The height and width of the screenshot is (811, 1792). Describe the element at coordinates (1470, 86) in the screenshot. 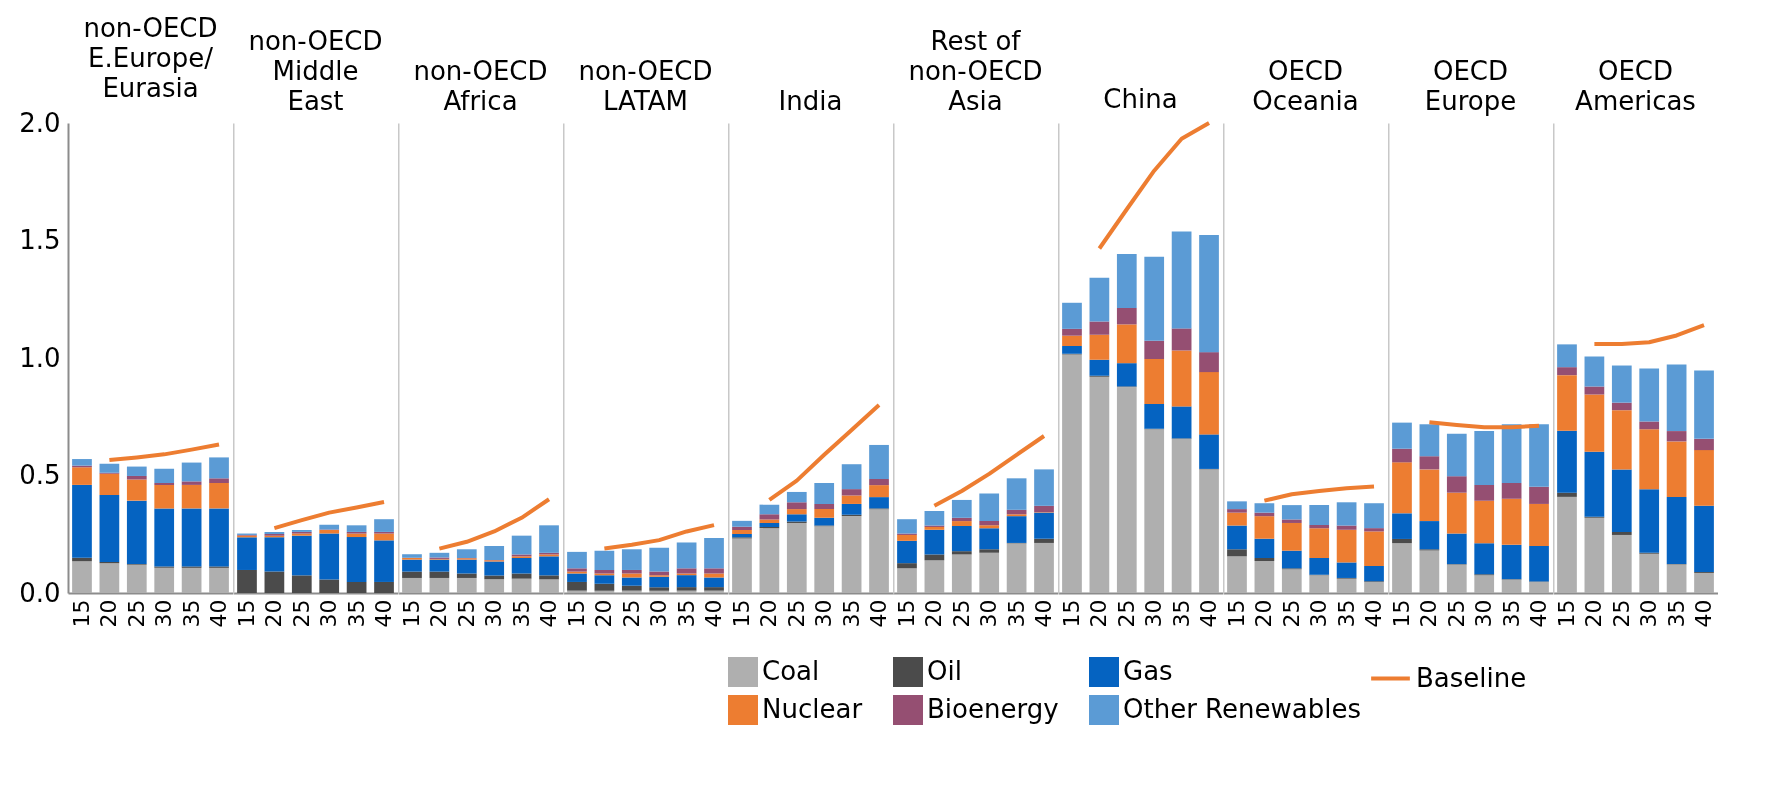

I see `chart-title: OECD Europe` at that location.